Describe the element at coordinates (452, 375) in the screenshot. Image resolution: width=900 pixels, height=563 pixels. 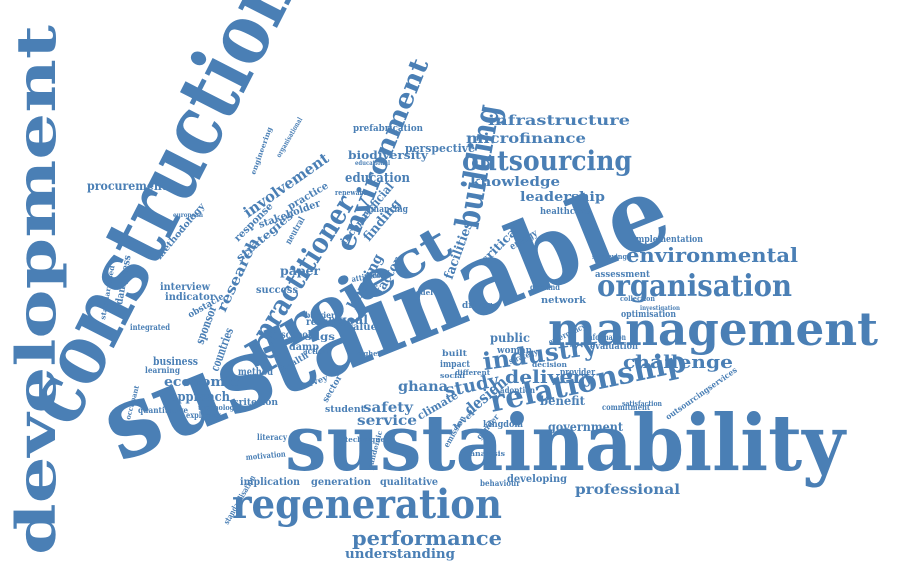
I see `word-social: social` at that location.